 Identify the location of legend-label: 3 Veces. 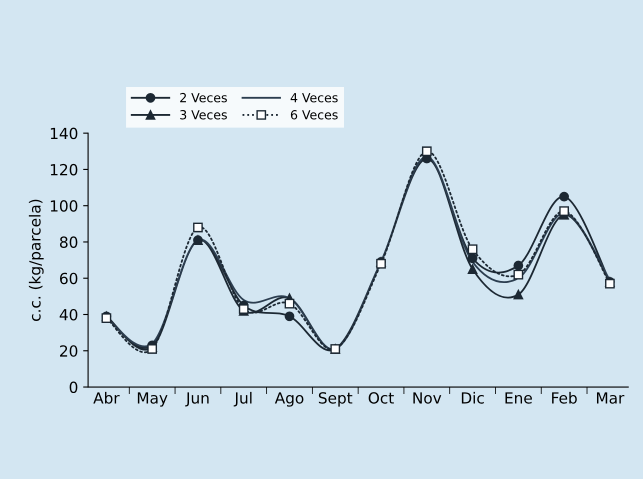
(203, 115).